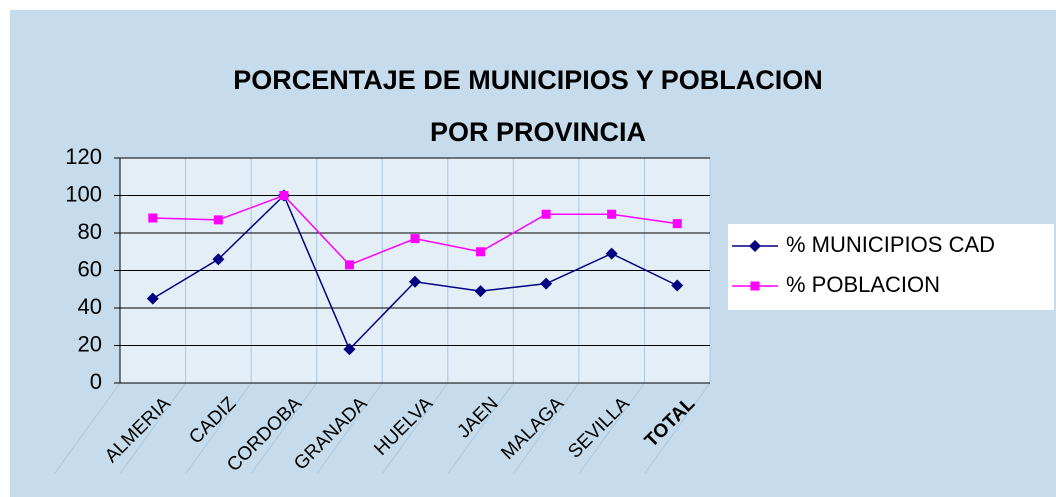  What do you see at coordinates (96, 381) in the screenshot?
I see `y-tick-label: 0` at bounding box center [96, 381].